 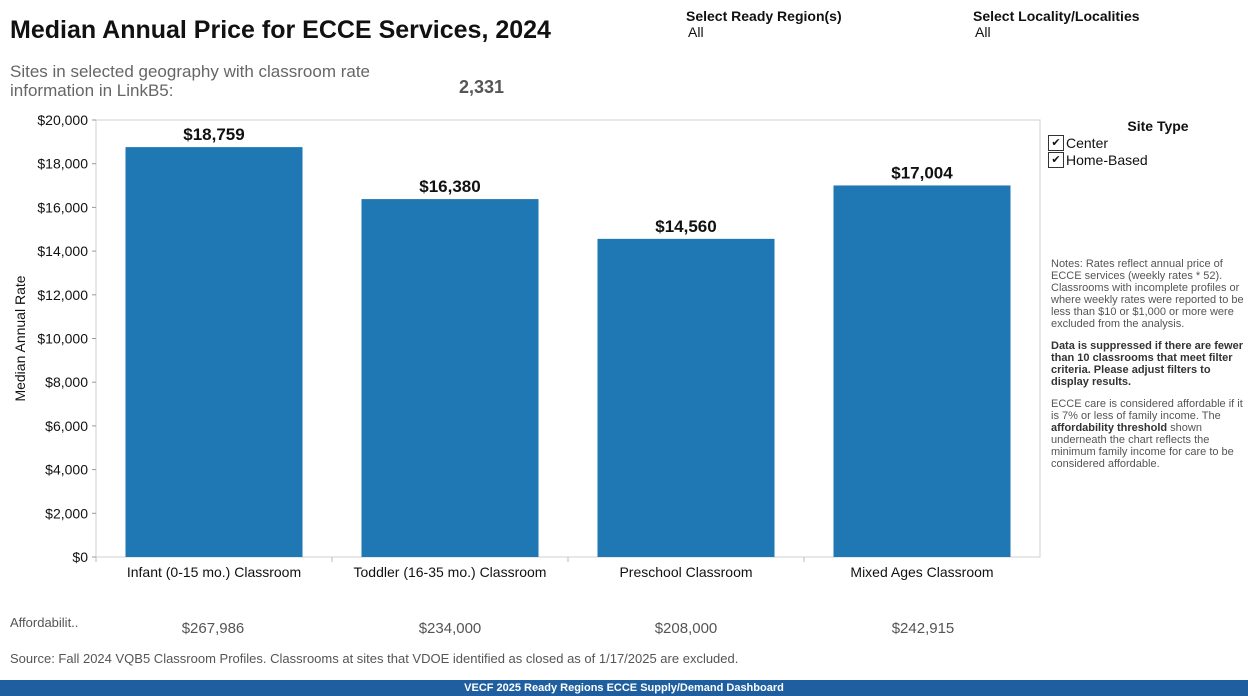 What do you see at coordinates (44, 622) in the screenshot?
I see `affordability-label: Affordabilit..` at bounding box center [44, 622].